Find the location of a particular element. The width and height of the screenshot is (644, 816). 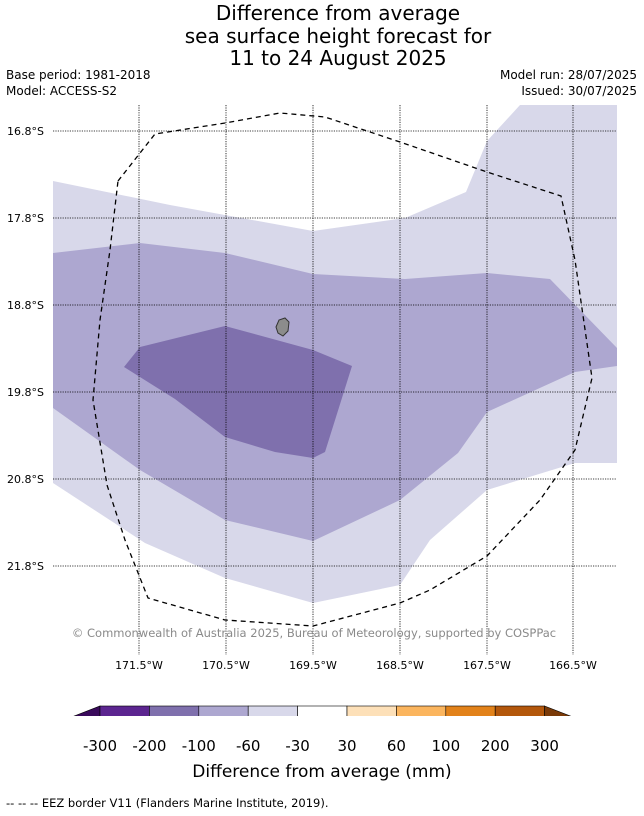

lon-label-5: 167.5°W is located at coordinates (487, 665).